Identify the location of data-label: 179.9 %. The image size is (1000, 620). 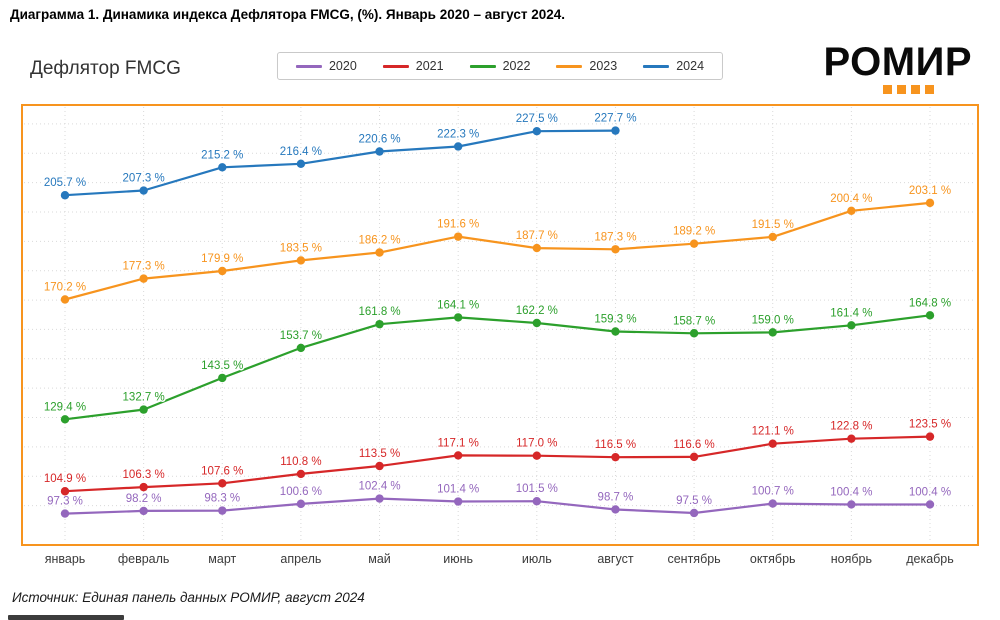
(222, 259).